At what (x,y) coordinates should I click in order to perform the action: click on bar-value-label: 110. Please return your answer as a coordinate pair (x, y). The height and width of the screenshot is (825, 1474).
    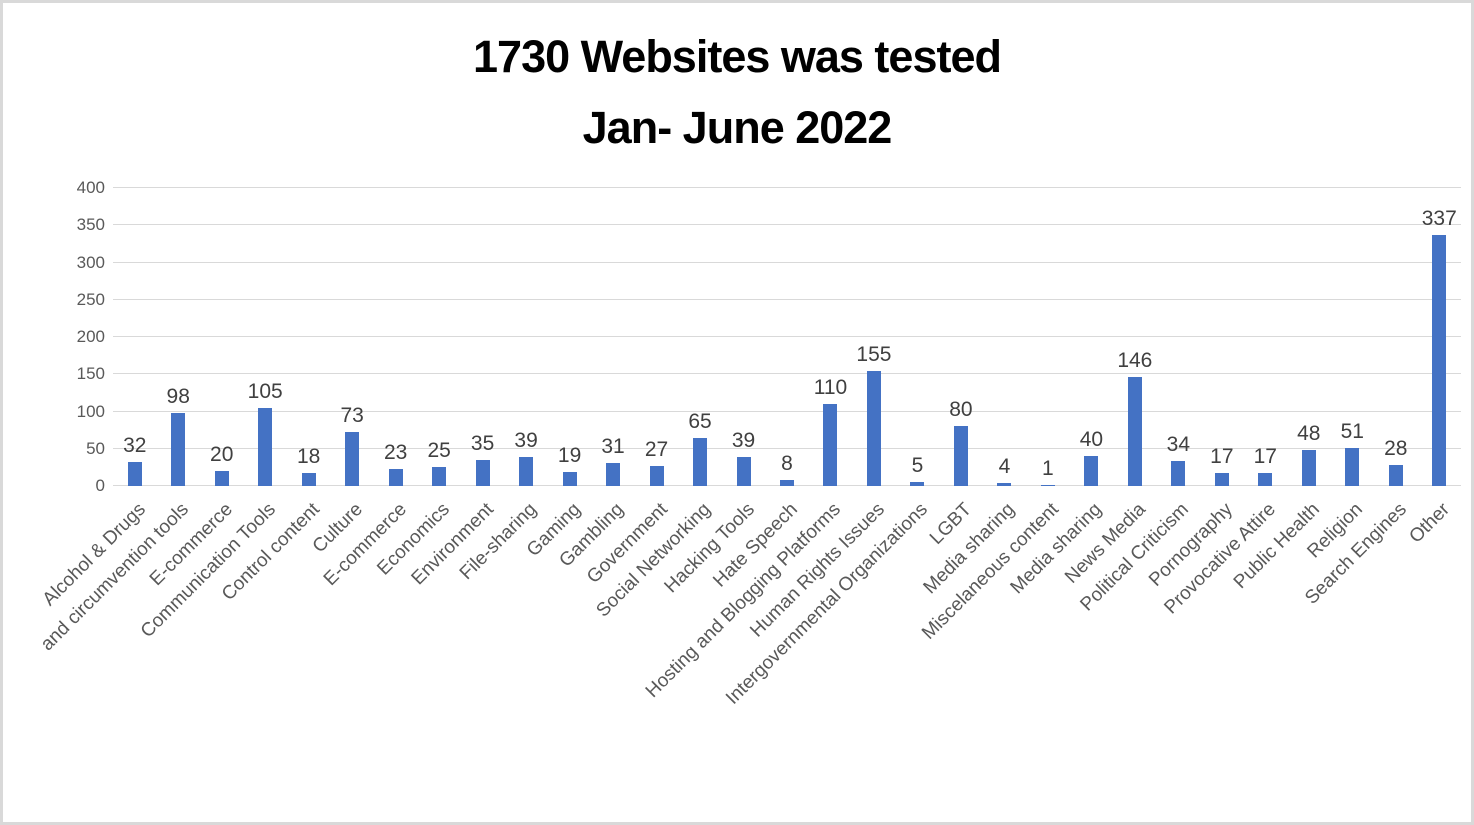
    Looking at the image, I should click on (830, 388).